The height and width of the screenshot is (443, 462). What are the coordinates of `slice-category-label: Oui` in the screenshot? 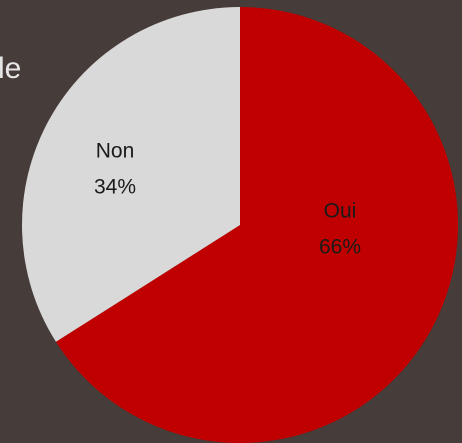 It's located at (340, 211).